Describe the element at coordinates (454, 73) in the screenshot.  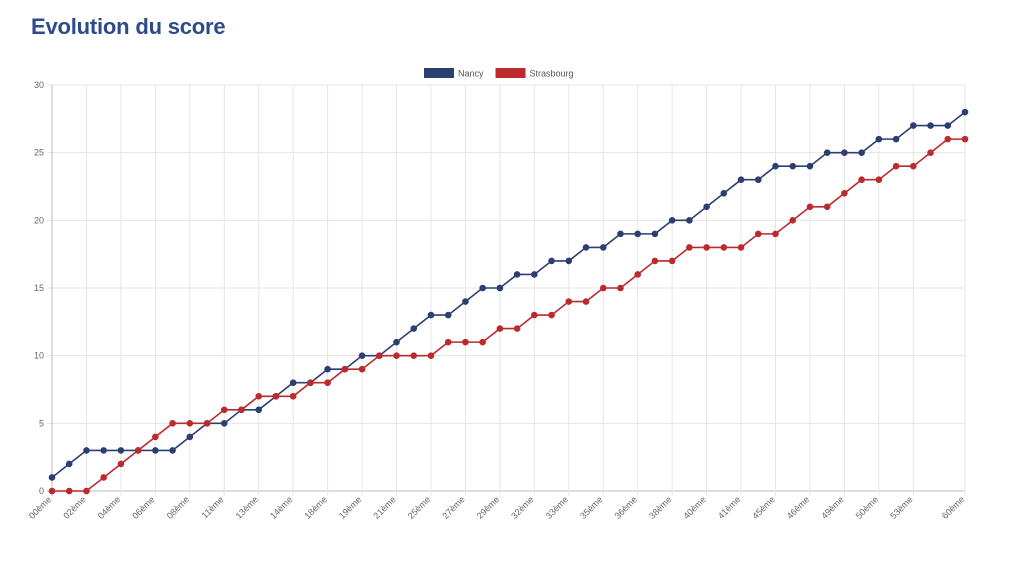
I see `legend-item-nancy: Nancy` at that location.